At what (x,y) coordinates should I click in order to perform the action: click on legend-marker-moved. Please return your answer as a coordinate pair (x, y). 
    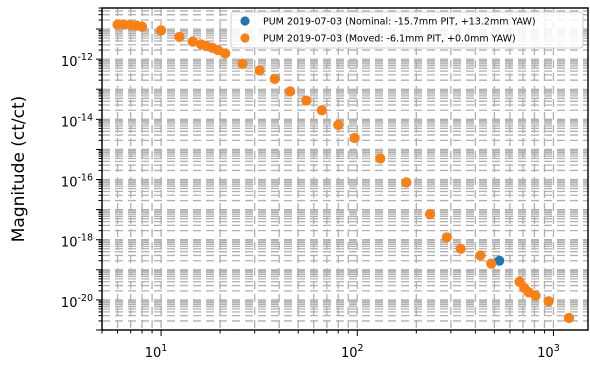
    Looking at the image, I should click on (245, 38).